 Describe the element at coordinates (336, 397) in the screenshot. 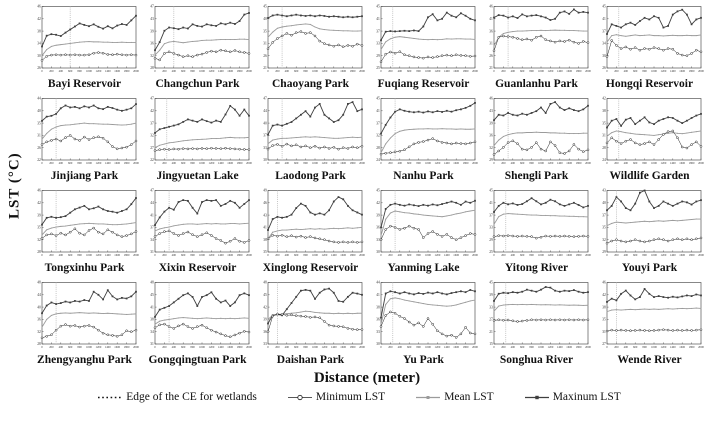

I see `legend-item: Minimum LST` at that location.